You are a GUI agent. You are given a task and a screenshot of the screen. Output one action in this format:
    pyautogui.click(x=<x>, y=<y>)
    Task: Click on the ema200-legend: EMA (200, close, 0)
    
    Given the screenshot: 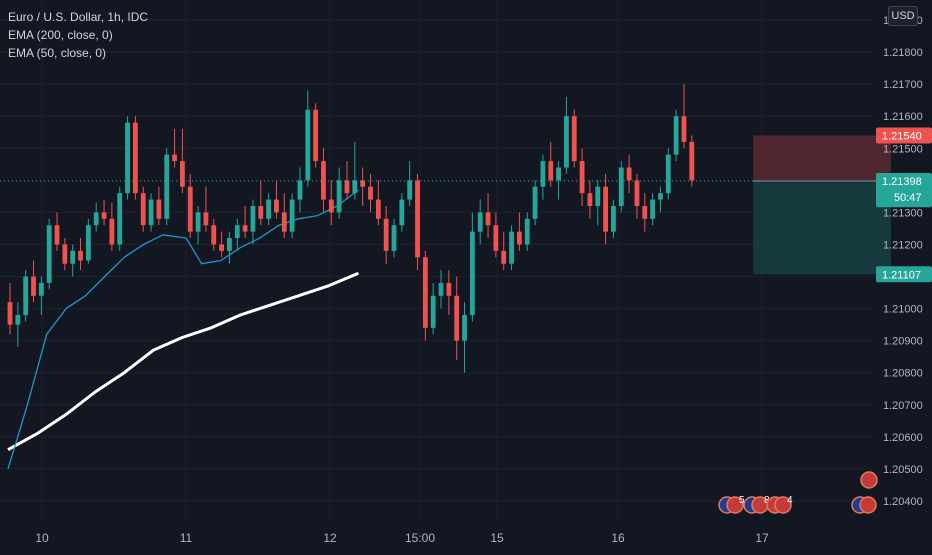 What is the action you would take?
    pyautogui.click(x=60, y=35)
    